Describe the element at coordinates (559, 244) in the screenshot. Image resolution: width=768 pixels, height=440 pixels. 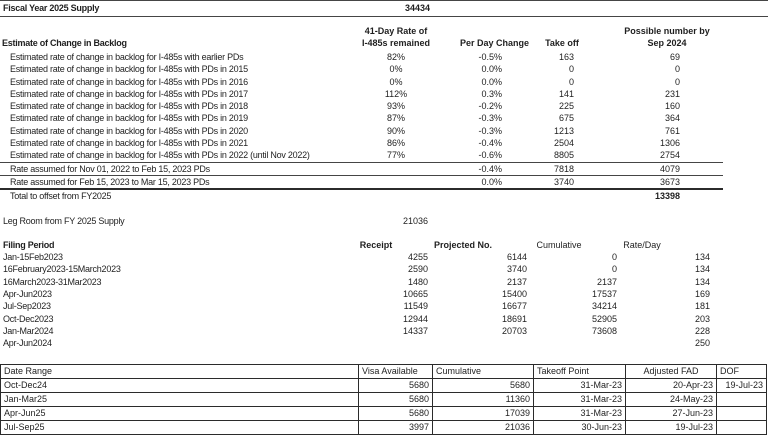
I see `col-header-cumulative: Cumulative` at that location.